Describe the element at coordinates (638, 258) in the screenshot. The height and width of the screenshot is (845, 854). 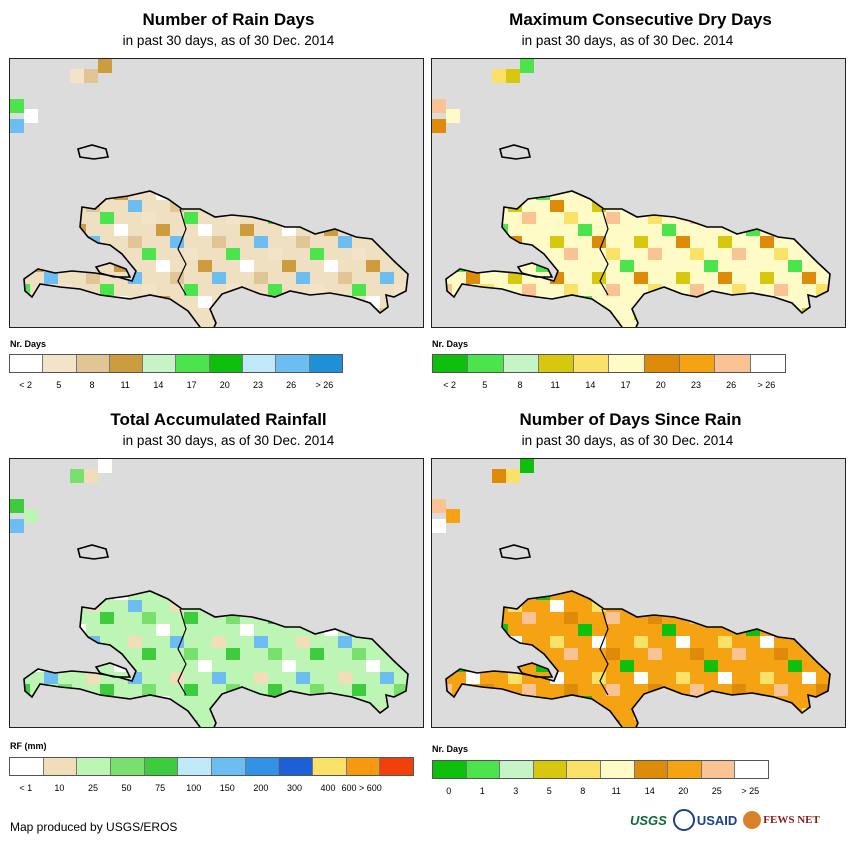
I see `island-outline` at that location.